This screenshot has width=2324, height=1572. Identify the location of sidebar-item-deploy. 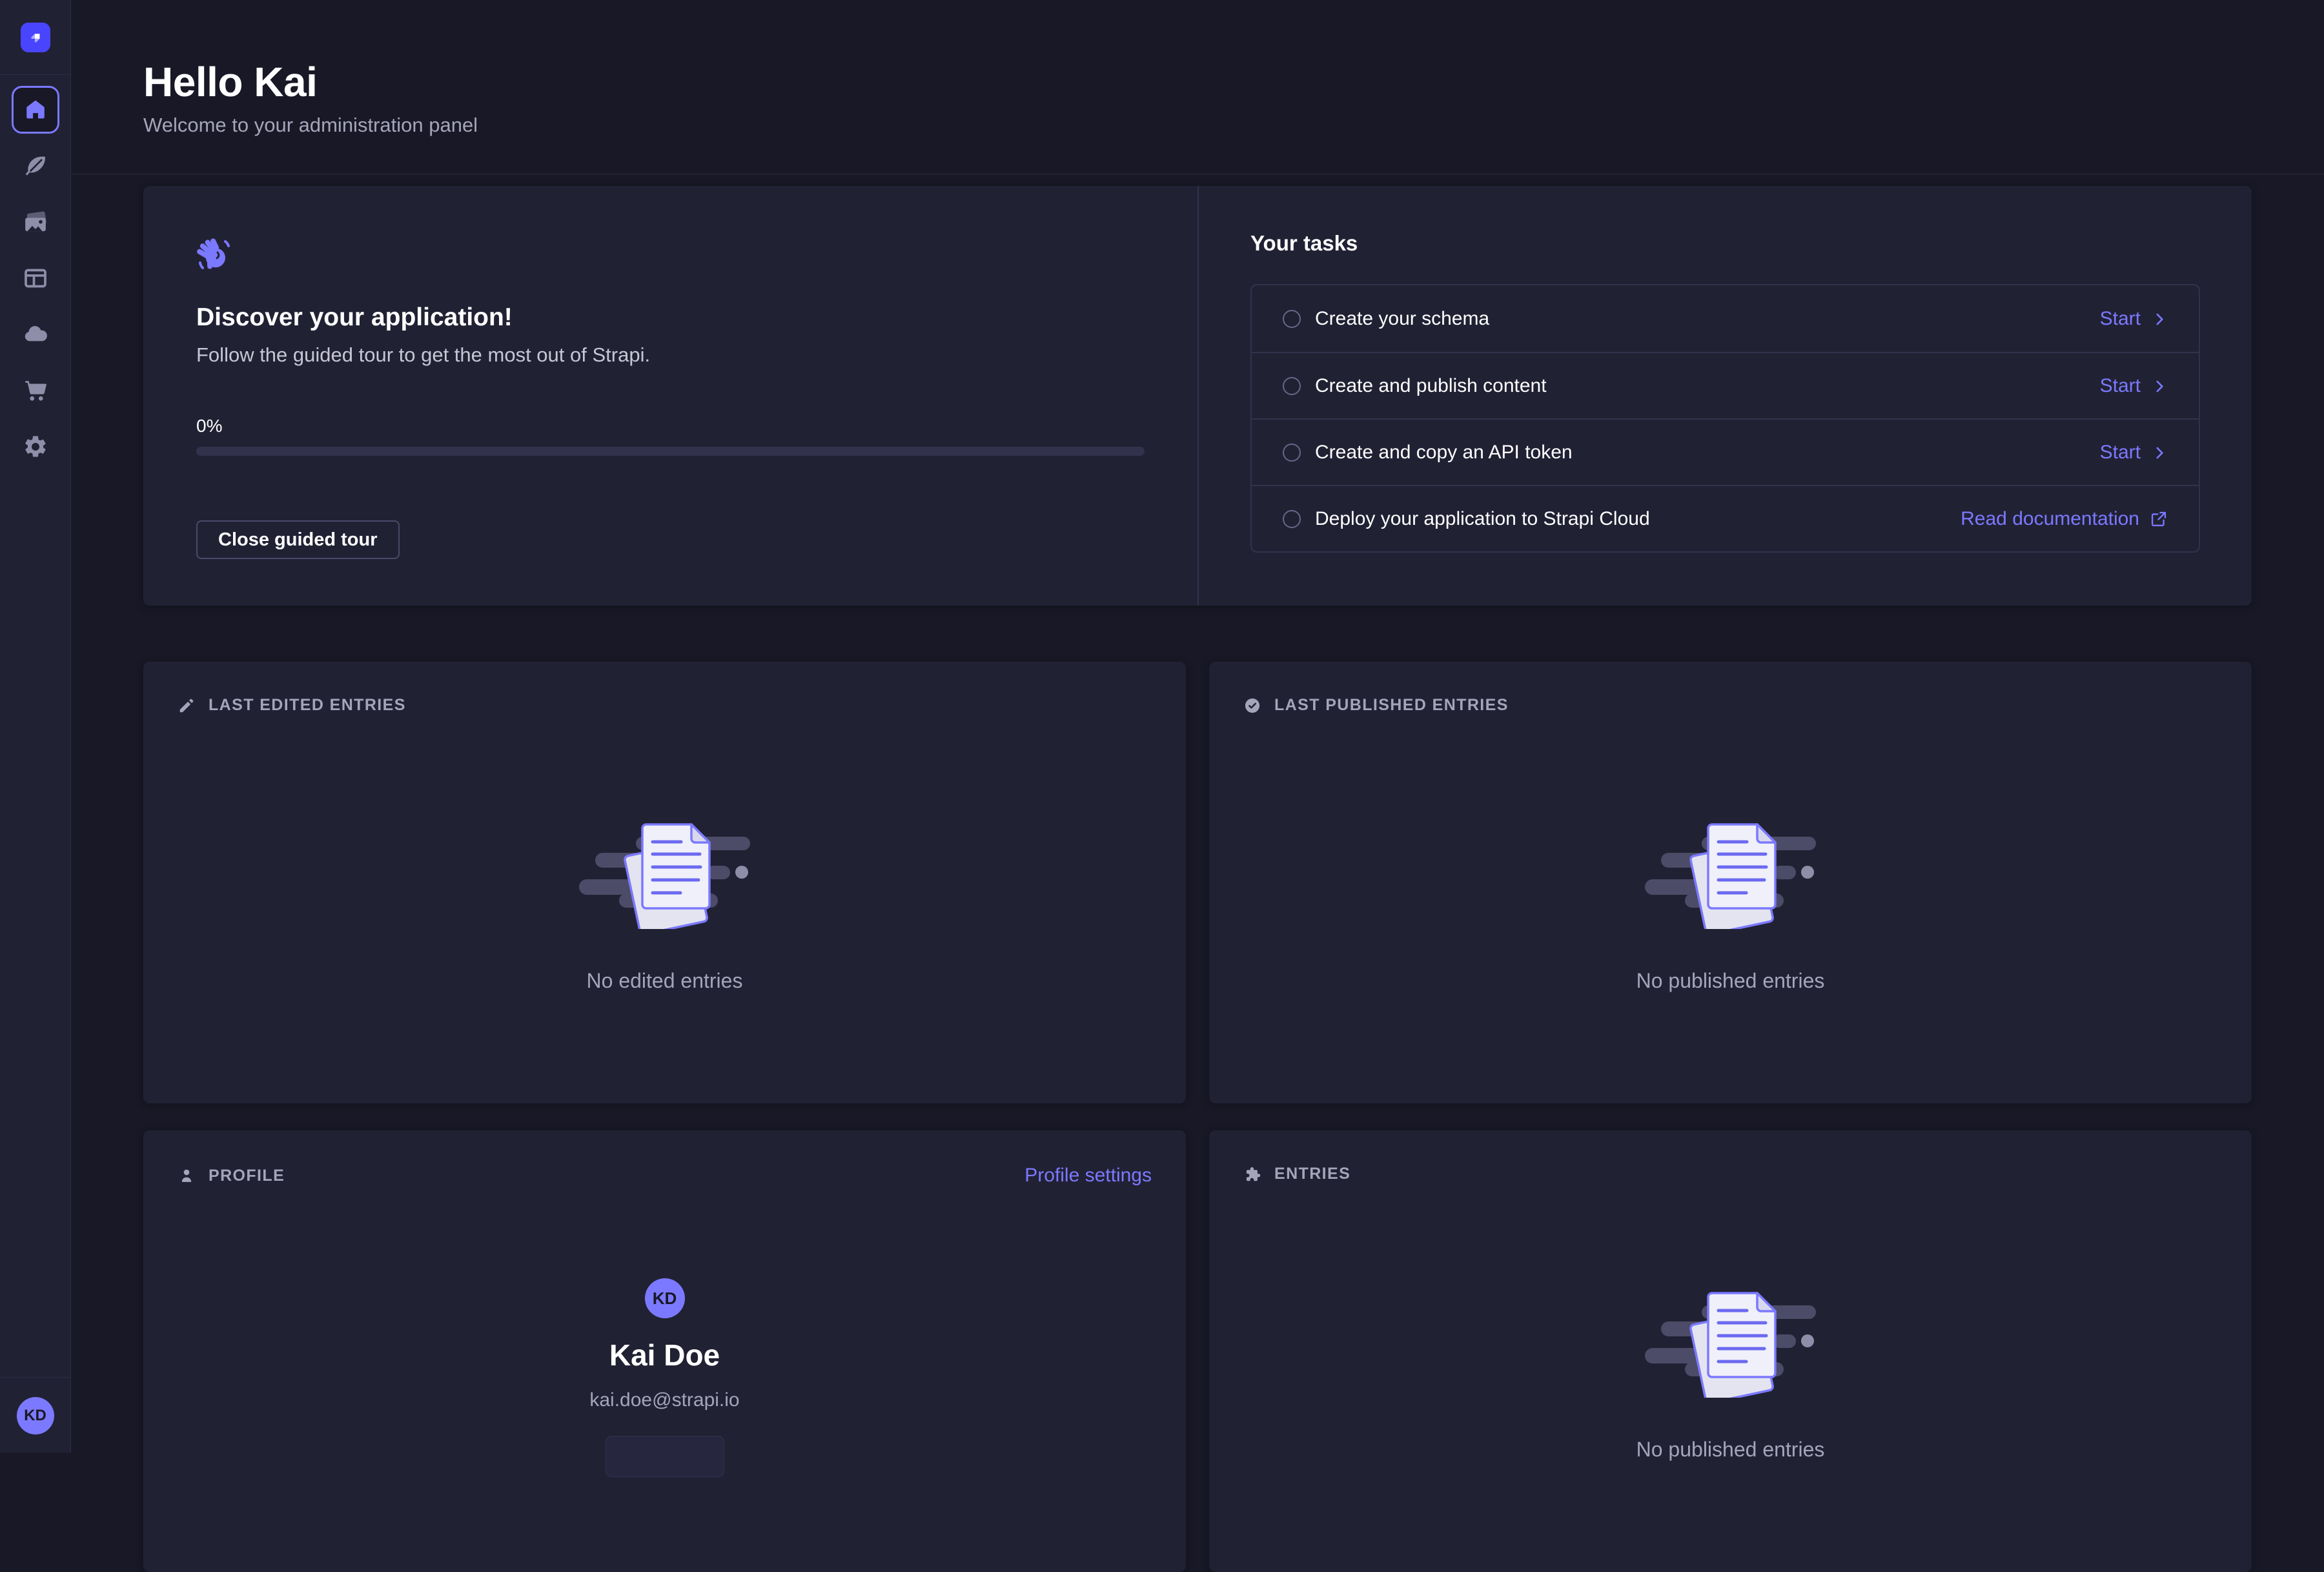
(35, 334).